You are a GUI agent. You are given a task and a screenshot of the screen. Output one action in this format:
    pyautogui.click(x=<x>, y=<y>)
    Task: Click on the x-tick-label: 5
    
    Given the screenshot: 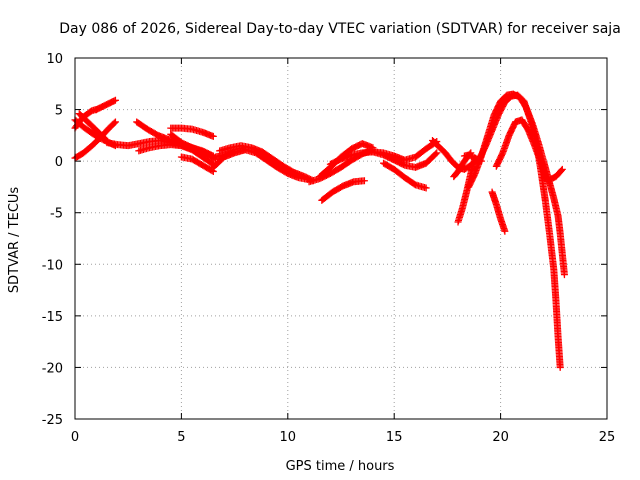 What is the action you would take?
    pyautogui.click(x=181, y=437)
    